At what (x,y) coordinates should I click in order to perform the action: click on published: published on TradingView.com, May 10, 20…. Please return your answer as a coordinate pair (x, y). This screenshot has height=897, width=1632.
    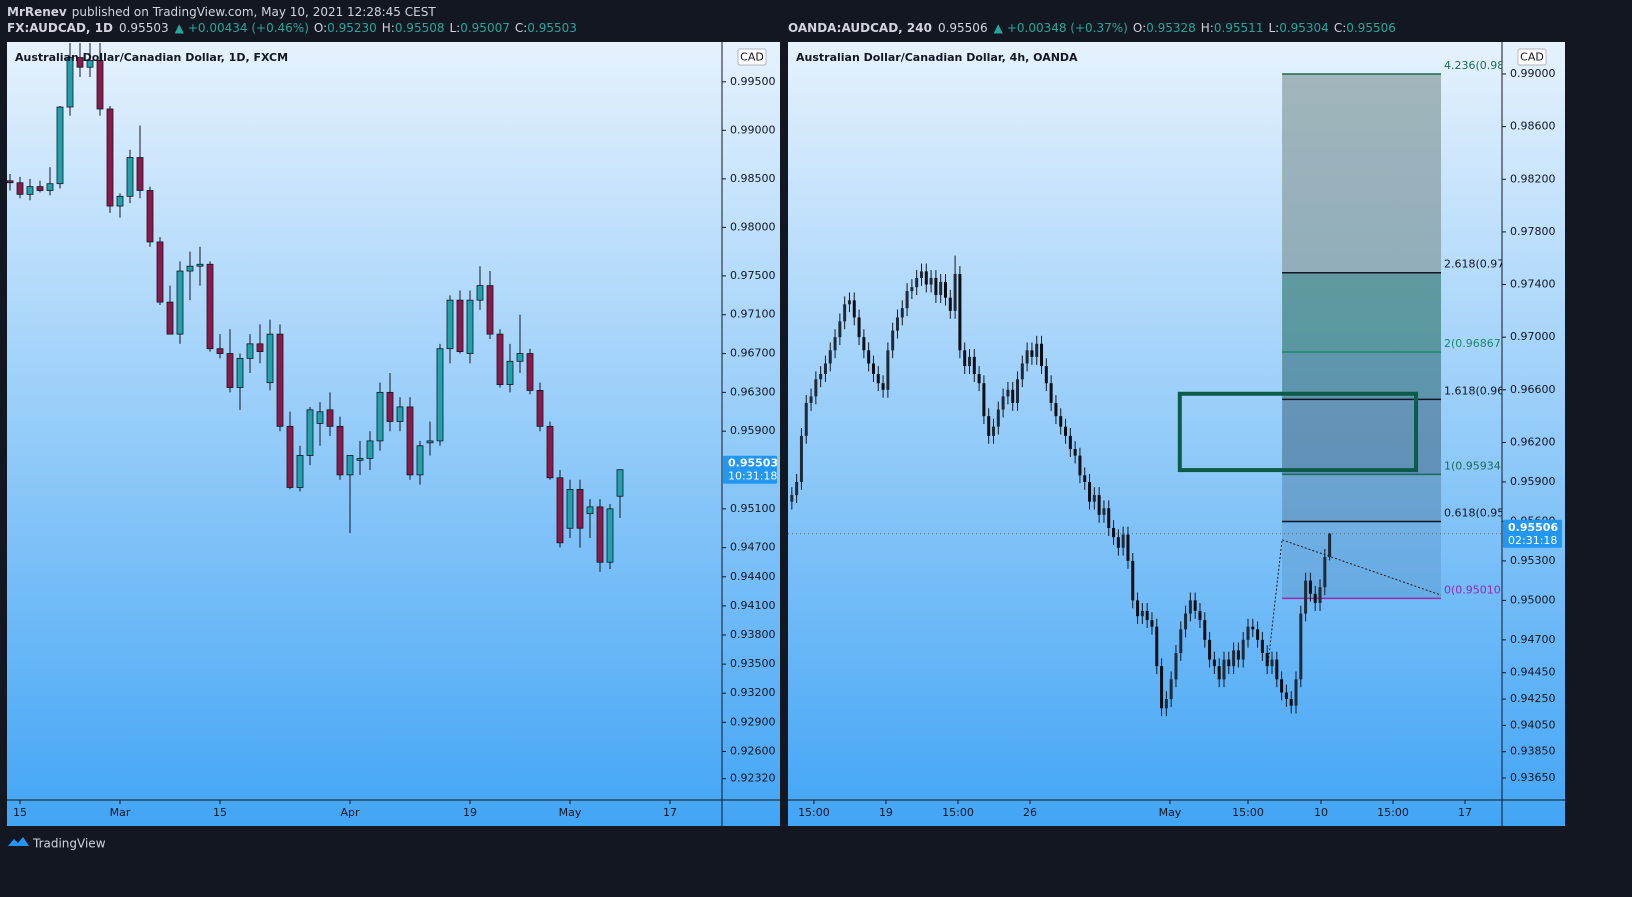
    Looking at the image, I should click on (254, 12).